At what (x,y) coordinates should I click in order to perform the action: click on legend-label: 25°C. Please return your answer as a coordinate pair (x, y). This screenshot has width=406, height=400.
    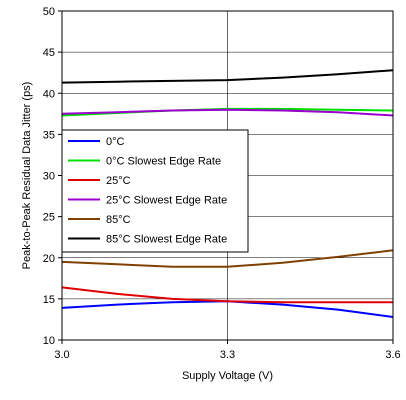
    Looking at the image, I should click on (118, 181).